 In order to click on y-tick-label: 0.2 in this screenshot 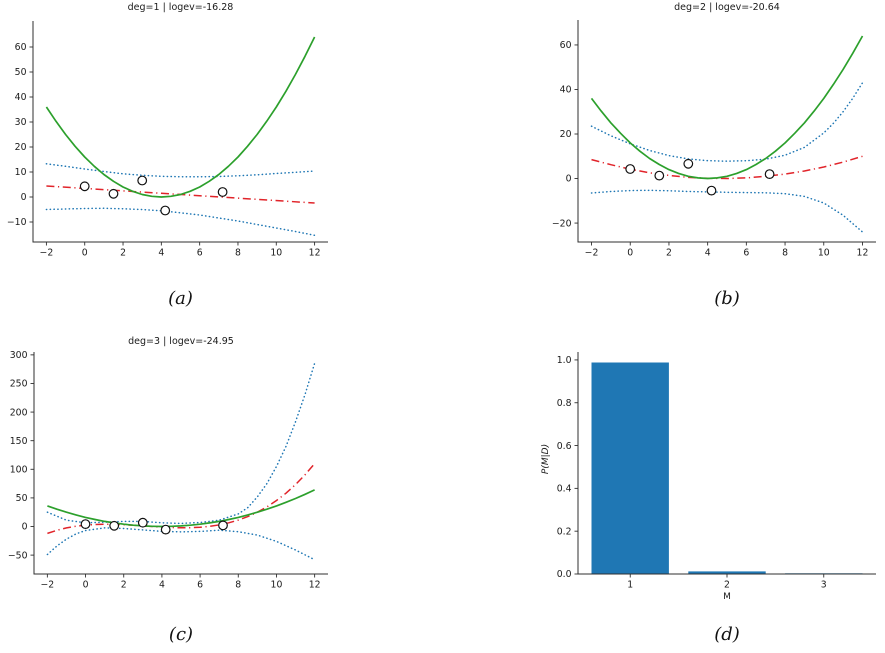, I will do `click(564, 531)`.